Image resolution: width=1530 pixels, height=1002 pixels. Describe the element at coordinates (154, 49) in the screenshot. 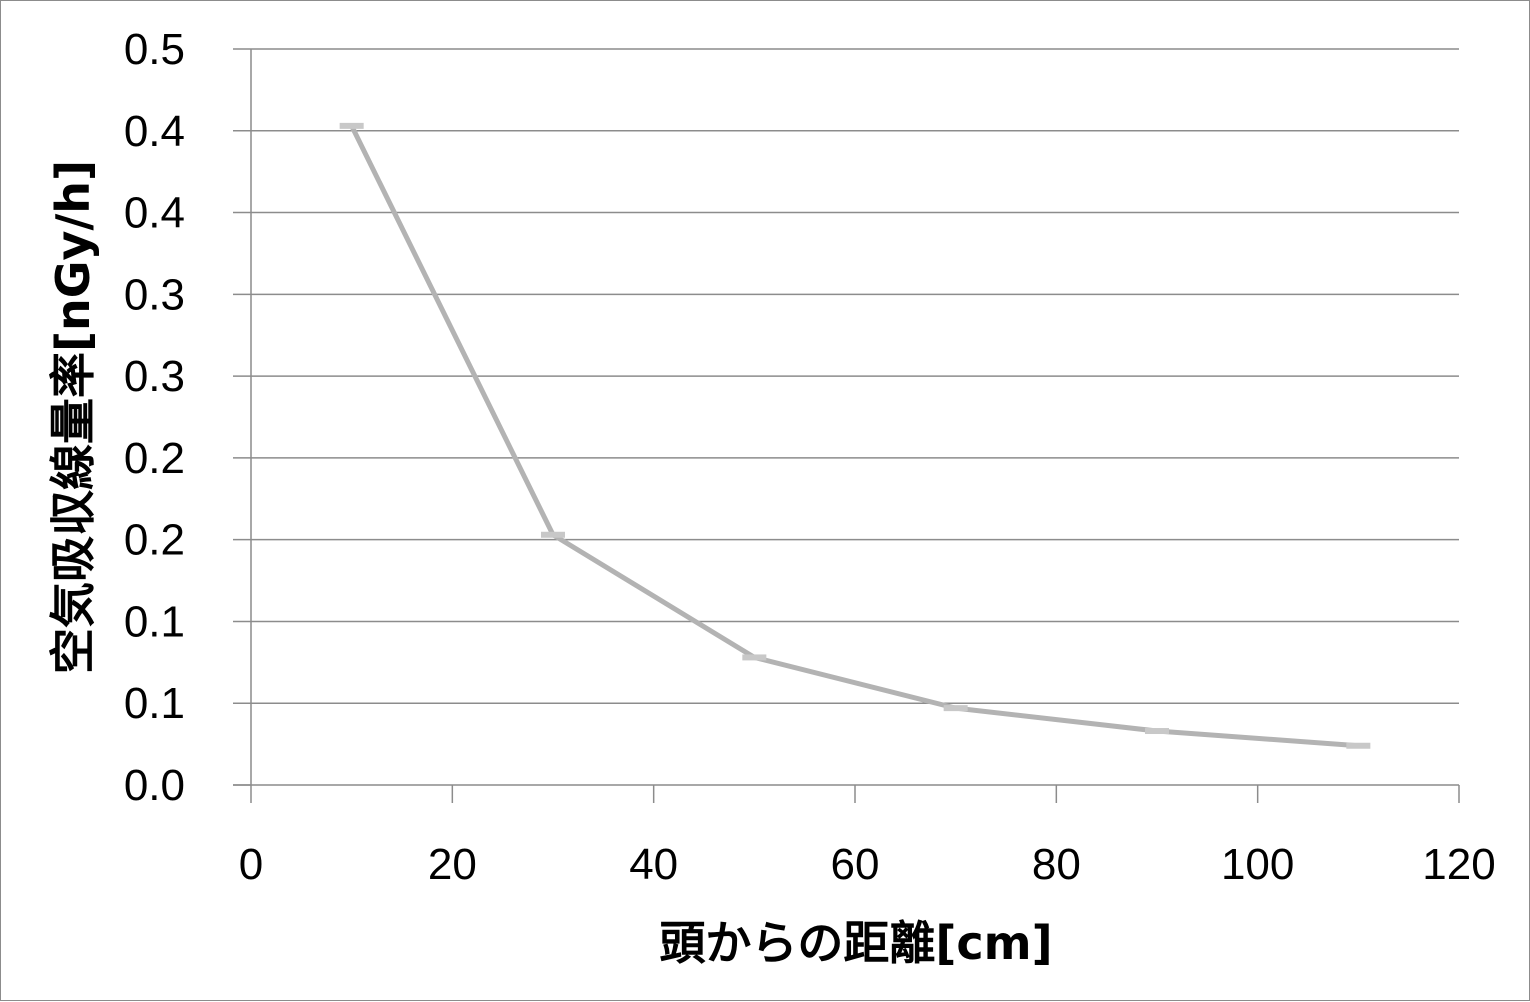

I see `y-tick-label: 0.5` at that location.